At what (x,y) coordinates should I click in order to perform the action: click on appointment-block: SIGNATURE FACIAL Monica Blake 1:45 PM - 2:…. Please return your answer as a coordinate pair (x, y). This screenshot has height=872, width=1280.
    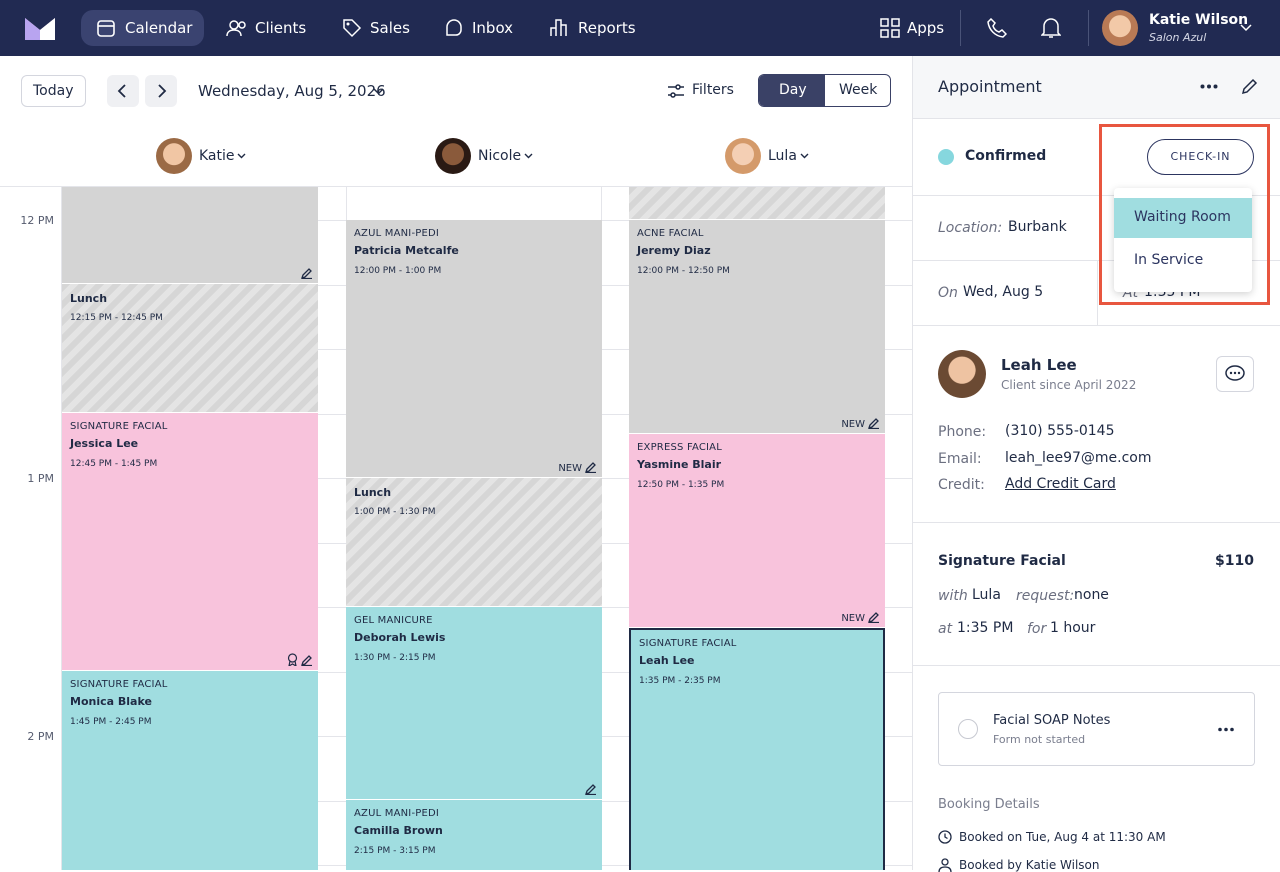
    Looking at the image, I should click on (190, 770).